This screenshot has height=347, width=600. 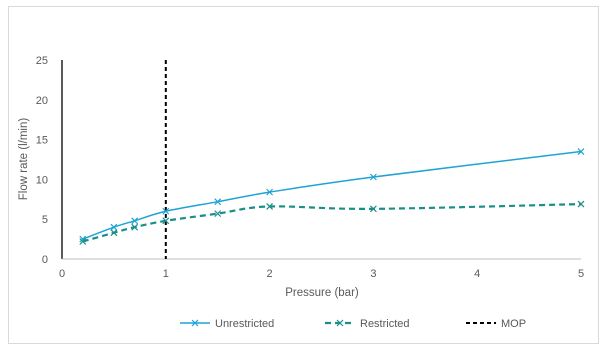 I want to click on x-tick-label: 1, so click(x=166, y=274).